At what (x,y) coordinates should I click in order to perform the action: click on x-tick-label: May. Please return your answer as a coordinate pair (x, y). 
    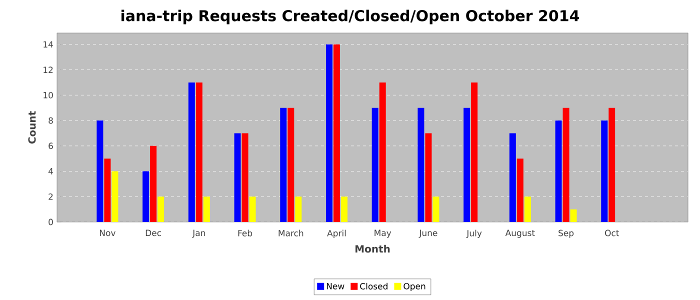
    Looking at the image, I should click on (383, 234).